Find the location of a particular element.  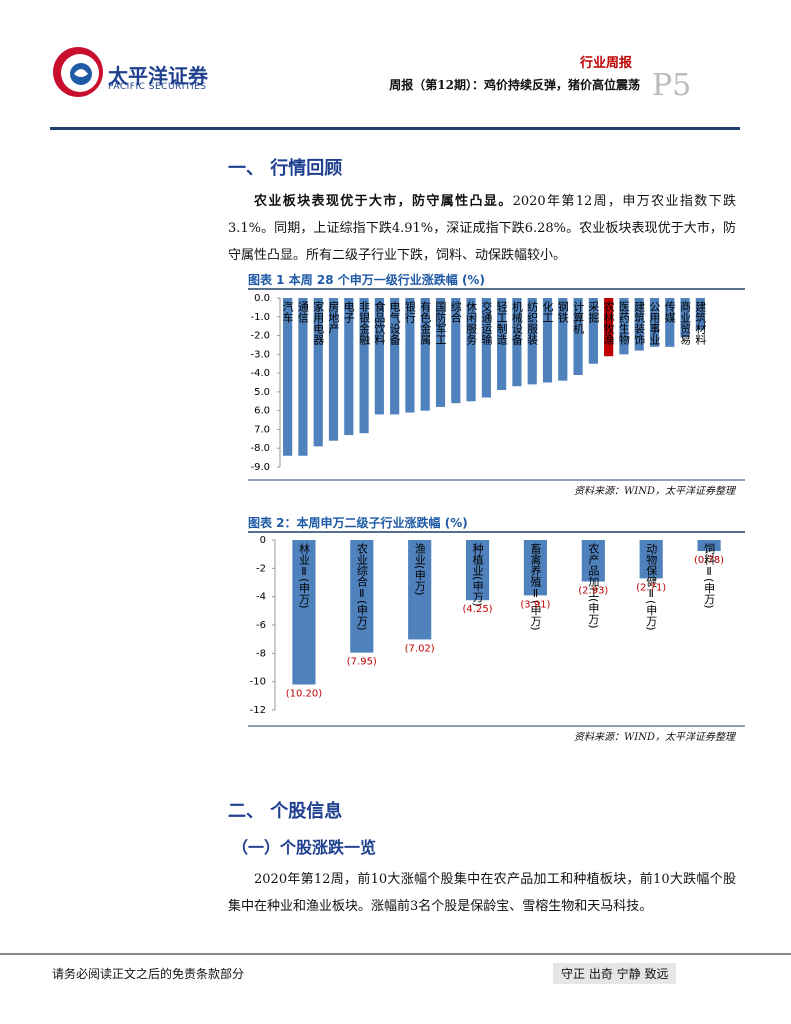

y-tick-label: -4.0 is located at coordinates (260, 373).